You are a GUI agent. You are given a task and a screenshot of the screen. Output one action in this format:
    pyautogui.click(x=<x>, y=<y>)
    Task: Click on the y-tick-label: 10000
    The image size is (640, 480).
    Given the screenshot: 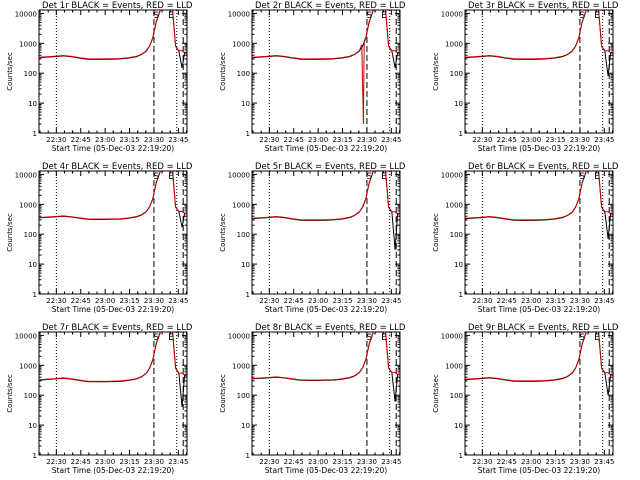 What is the action you would take?
    pyautogui.click(x=452, y=175)
    